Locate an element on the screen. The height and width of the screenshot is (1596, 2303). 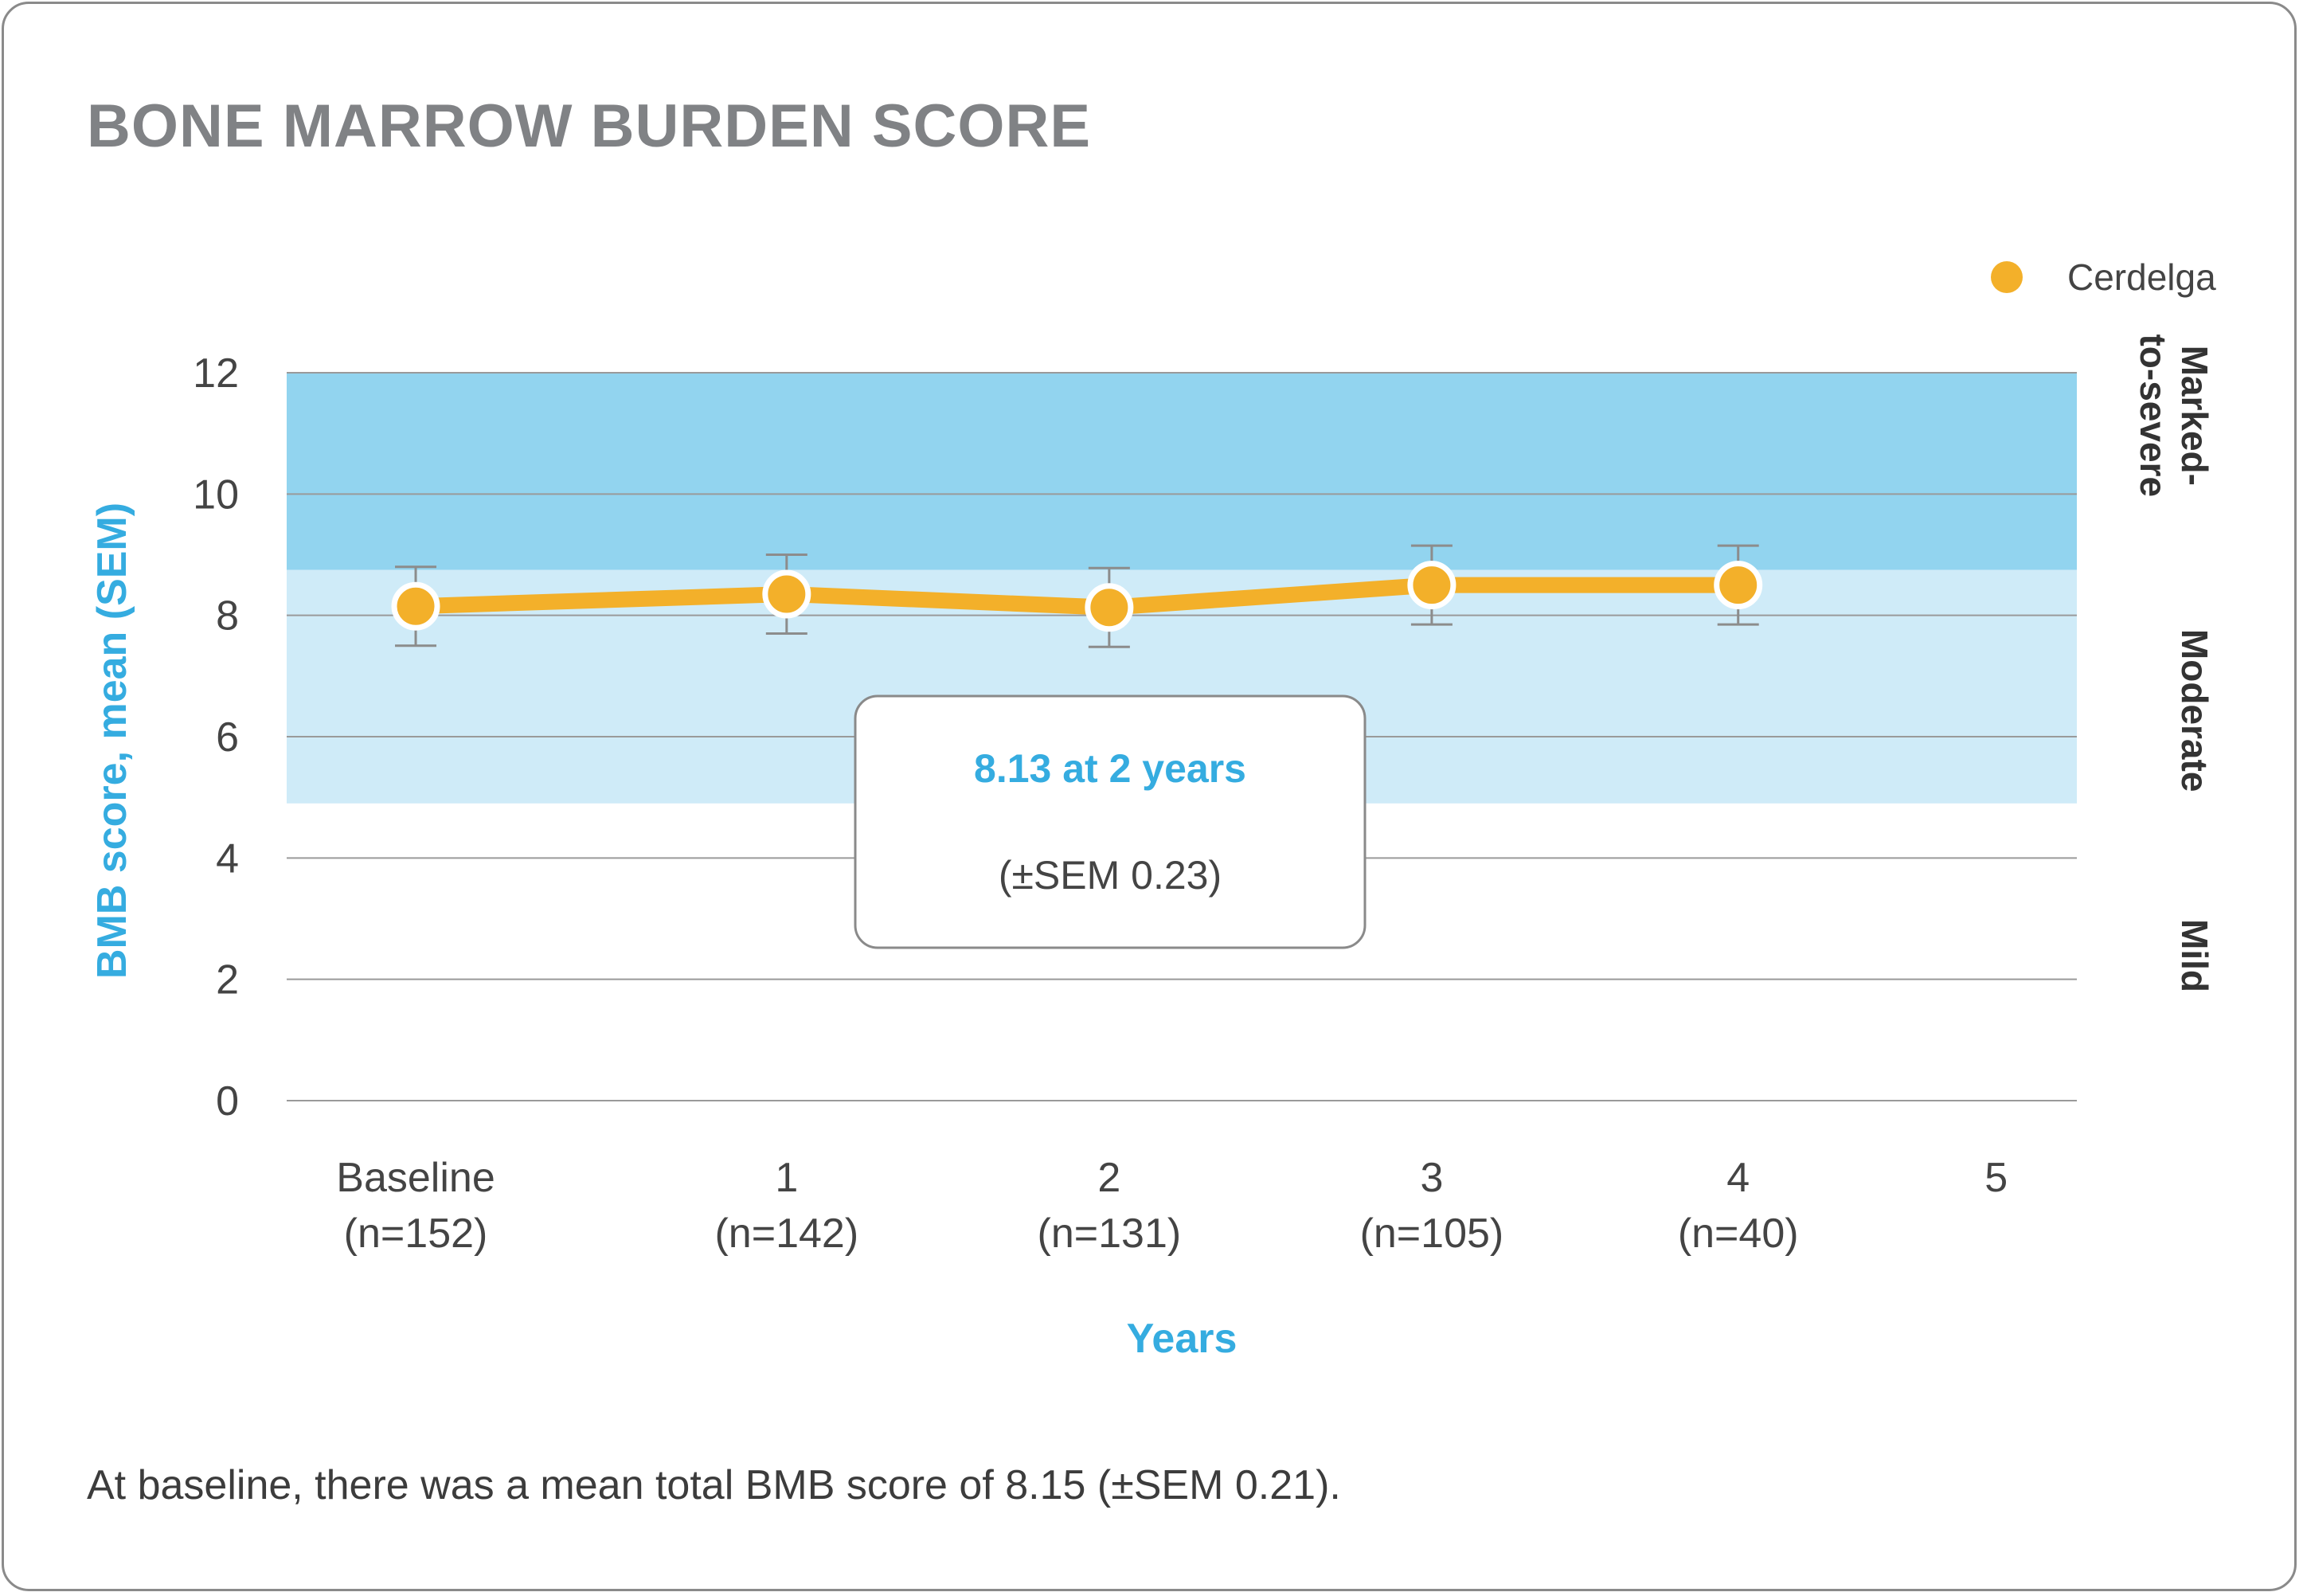
band-label-1-0: Moderate is located at coordinates (2194, 710).